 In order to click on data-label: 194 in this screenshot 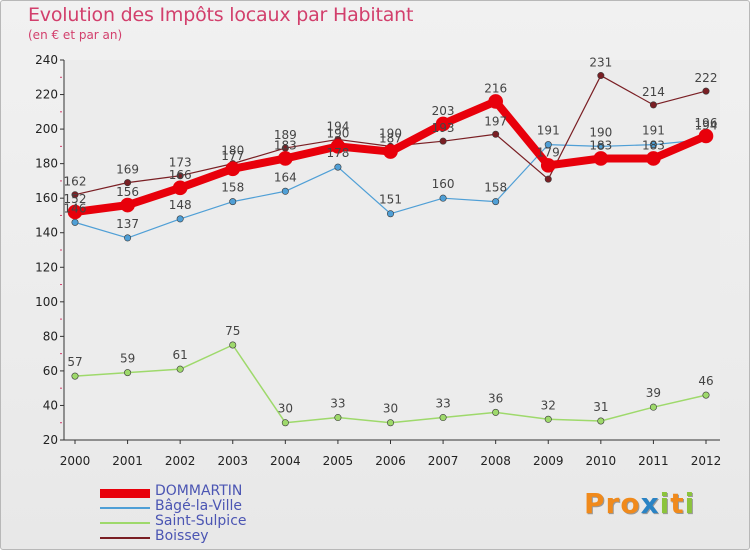, I will do `click(337, 126)`.